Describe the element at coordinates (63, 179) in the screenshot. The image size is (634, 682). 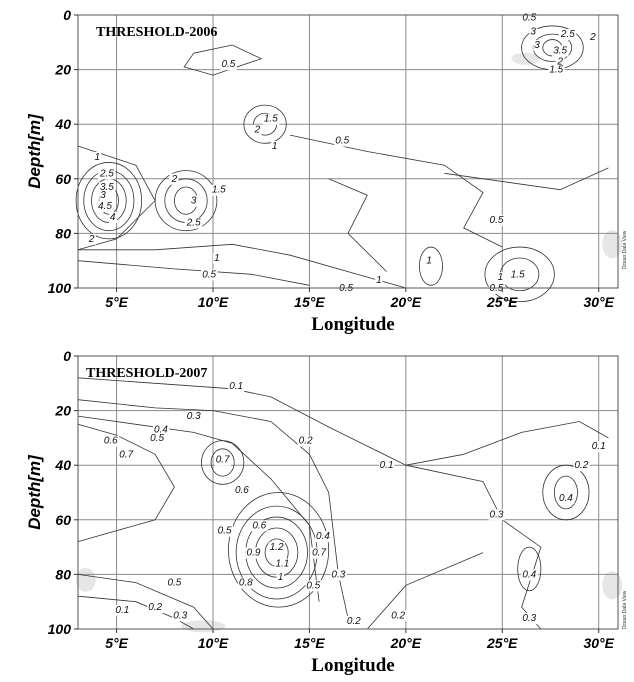
I see `y-tick-label: 60` at that location.